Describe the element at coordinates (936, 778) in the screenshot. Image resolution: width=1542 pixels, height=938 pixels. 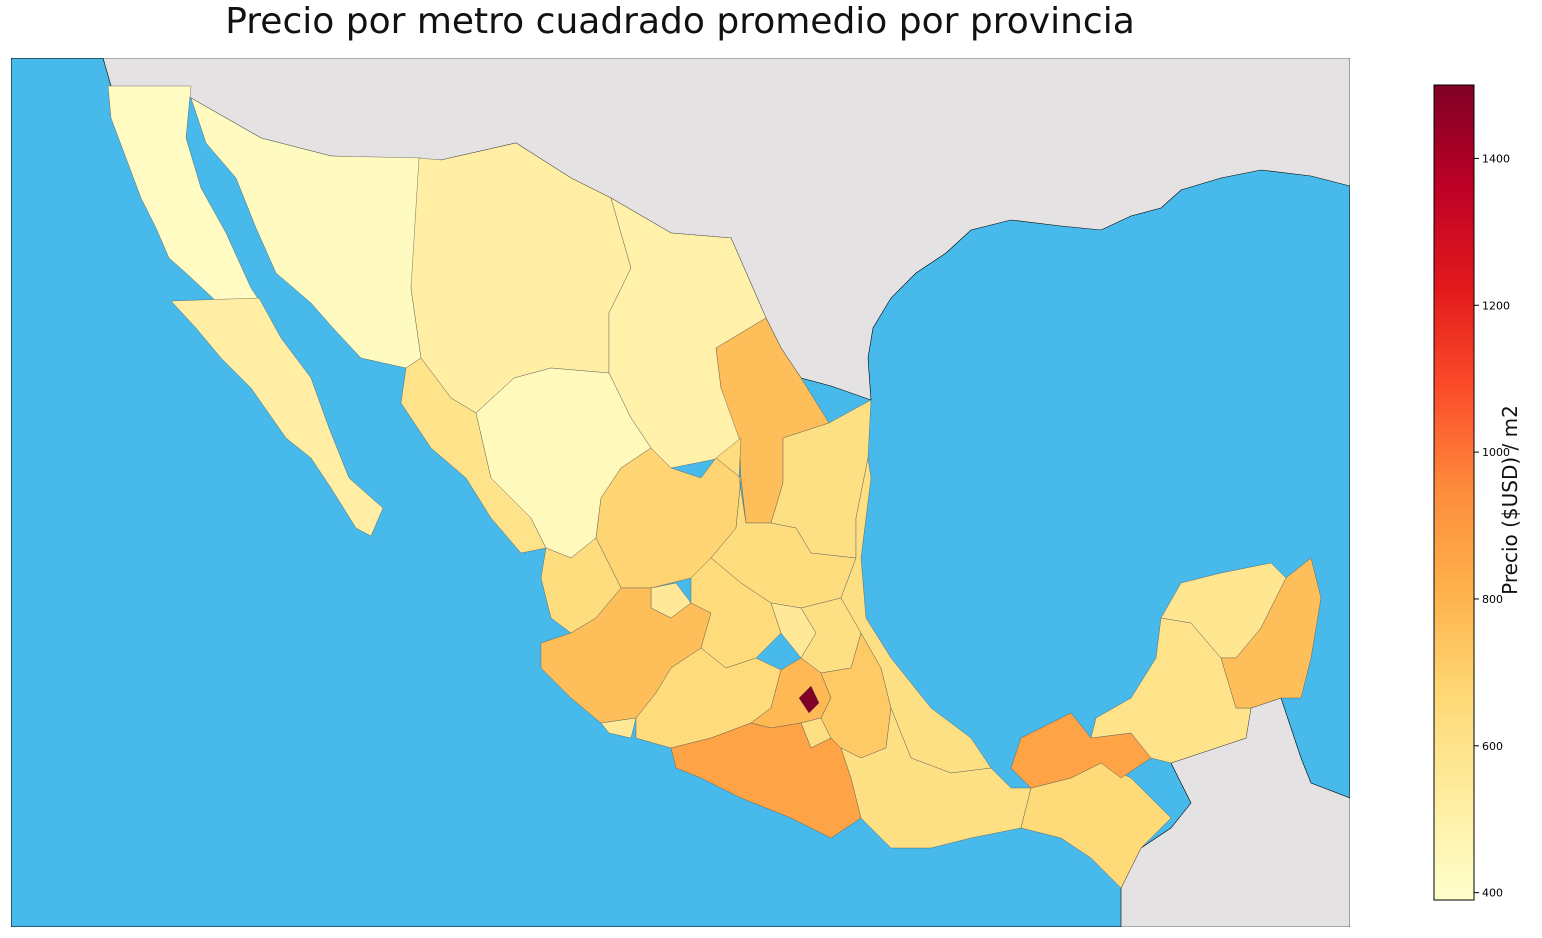
I see `state-oaxaca` at that location.